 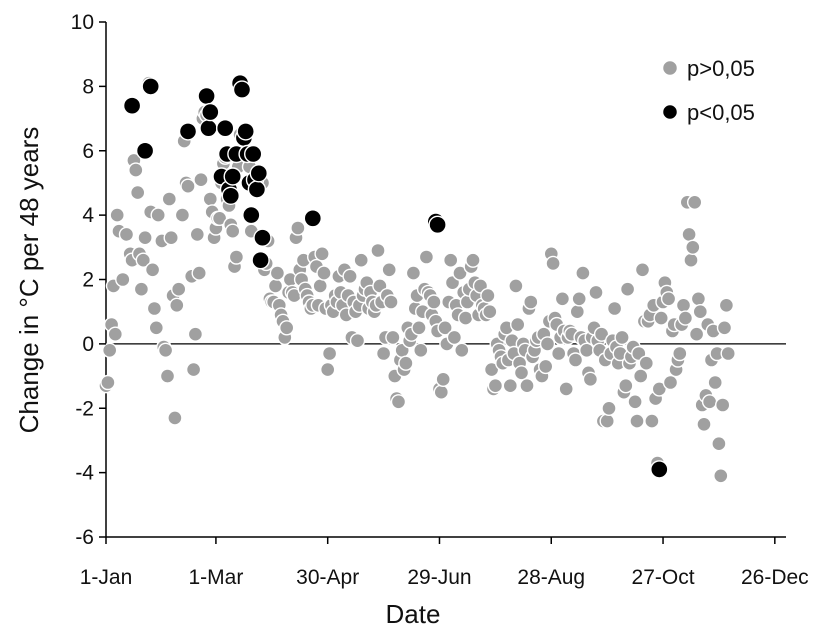 What do you see at coordinates (88, 215) in the screenshot?
I see `y-tick-label: 4` at bounding box center [88, 215].